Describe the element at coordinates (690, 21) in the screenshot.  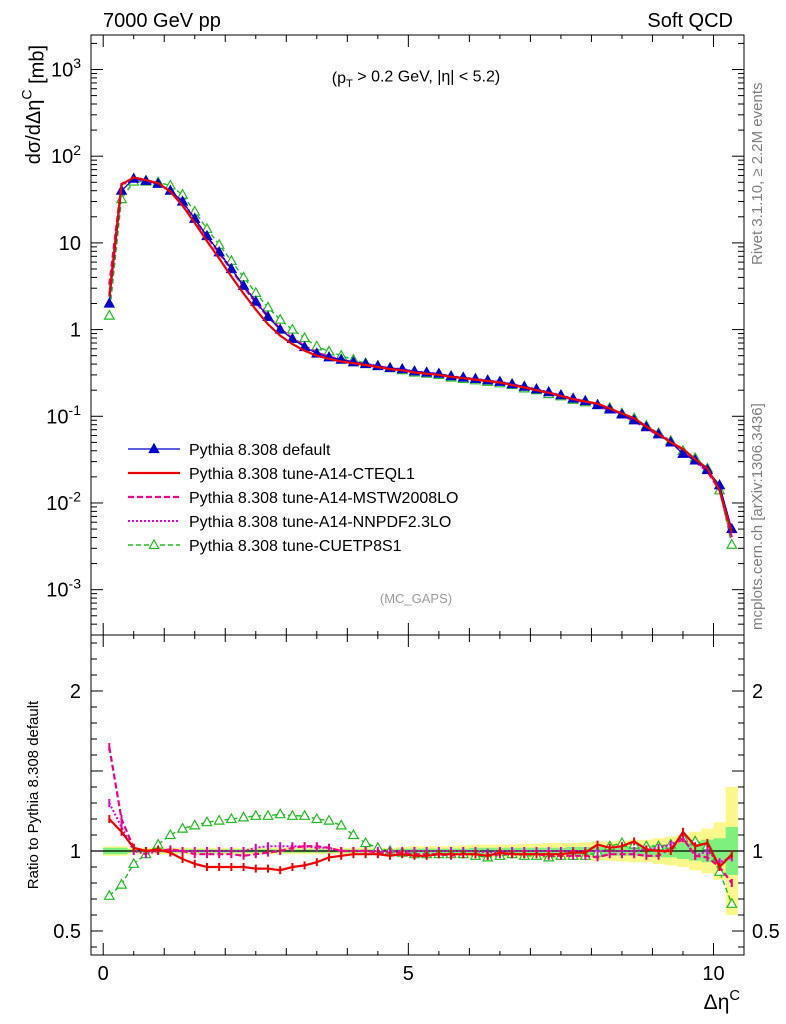
I see `header-right: Soft QCD` at that location.